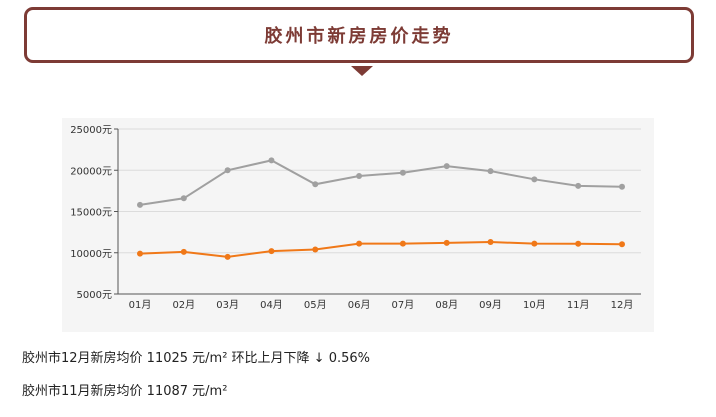 The width and height of the screenshot is (716, 417). What do you see at coordinates (381, 182) in the screenshot?
I see `series-gray-line` at bounding box center [381, 182].